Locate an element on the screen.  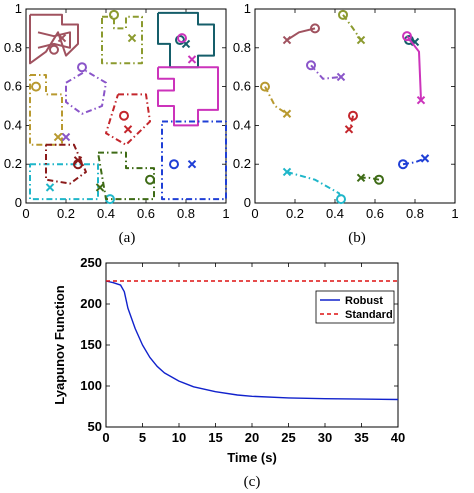
y-tick-label: 200 is located at coordinates (91, 303).